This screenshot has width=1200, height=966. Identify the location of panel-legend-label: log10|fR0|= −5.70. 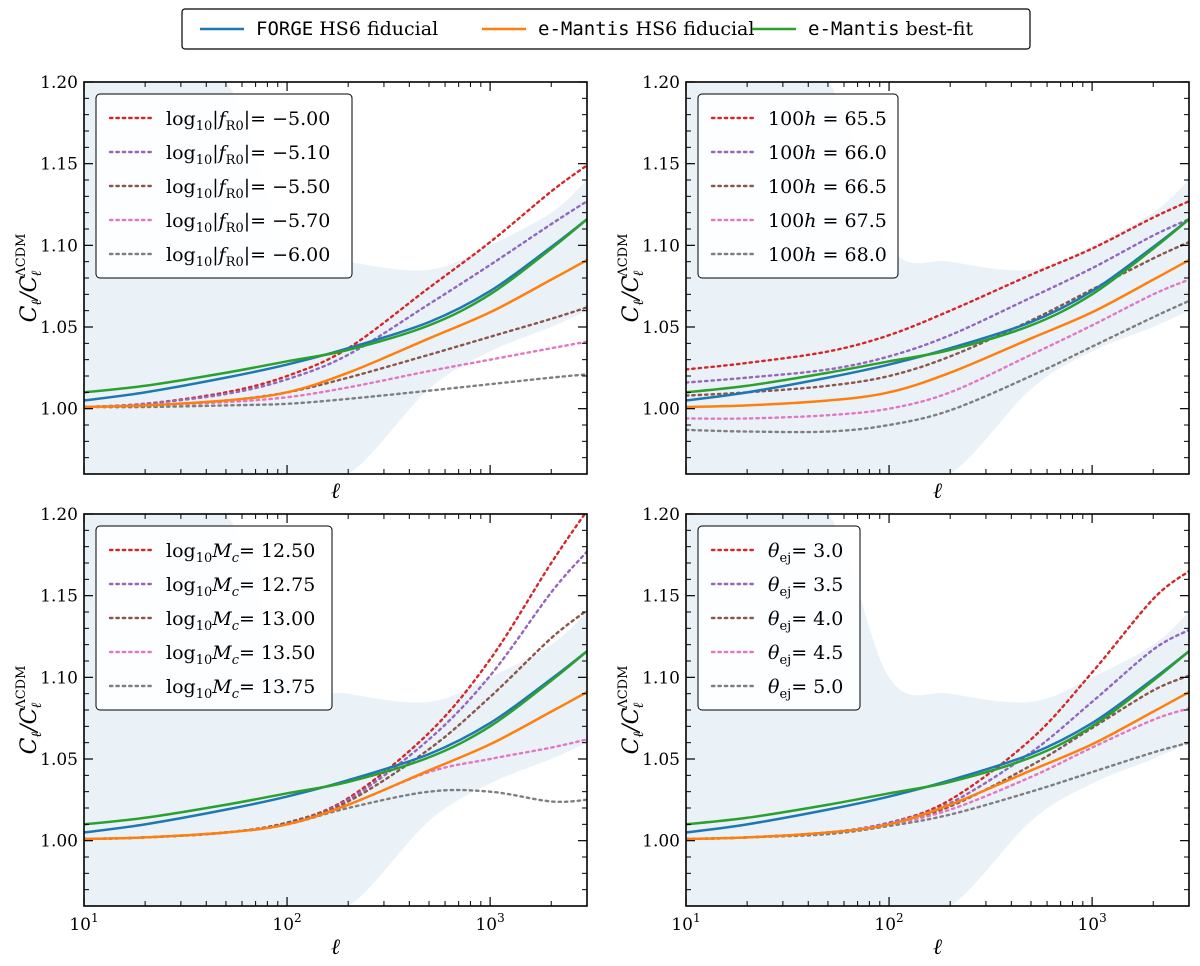
(248, 223).